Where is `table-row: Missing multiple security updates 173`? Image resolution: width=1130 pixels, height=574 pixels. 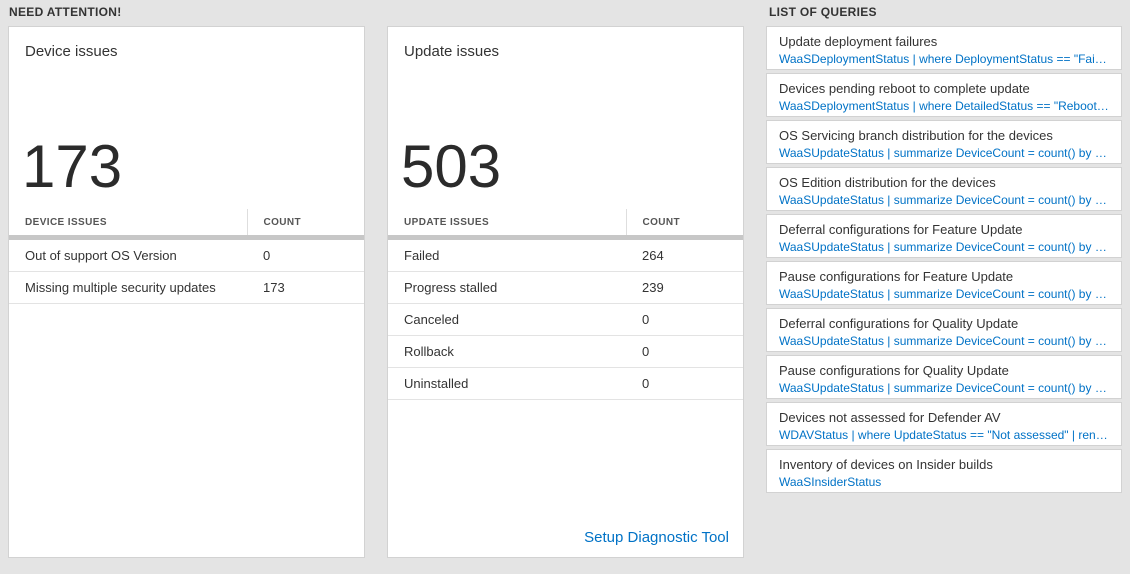
table-row: Missing multiple security updates 173 is located at coordinates (186, 287).